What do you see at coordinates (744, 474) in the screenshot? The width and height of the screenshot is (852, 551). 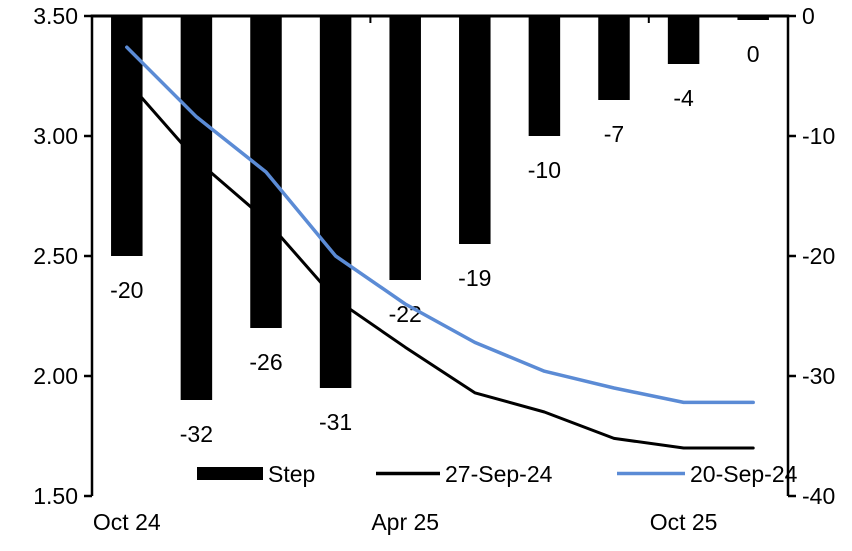 I see `legend-label-20-sep-24: 20-Sep-24` at bounding box center [744, 474].